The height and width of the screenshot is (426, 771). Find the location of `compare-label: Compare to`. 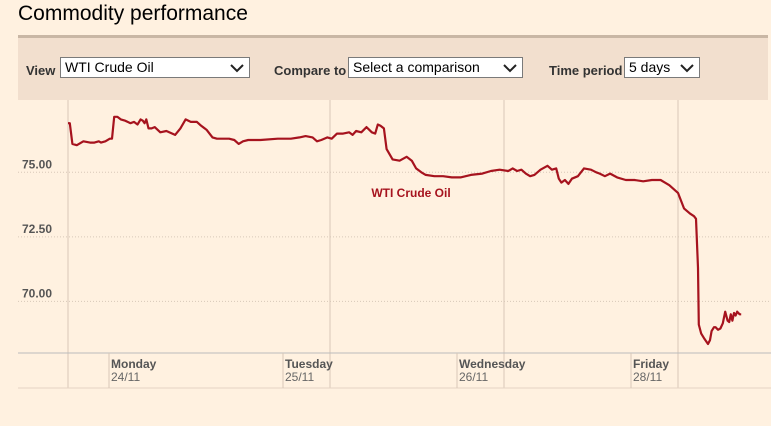

compare-label: Compare to is located at coordinates (310, 70).